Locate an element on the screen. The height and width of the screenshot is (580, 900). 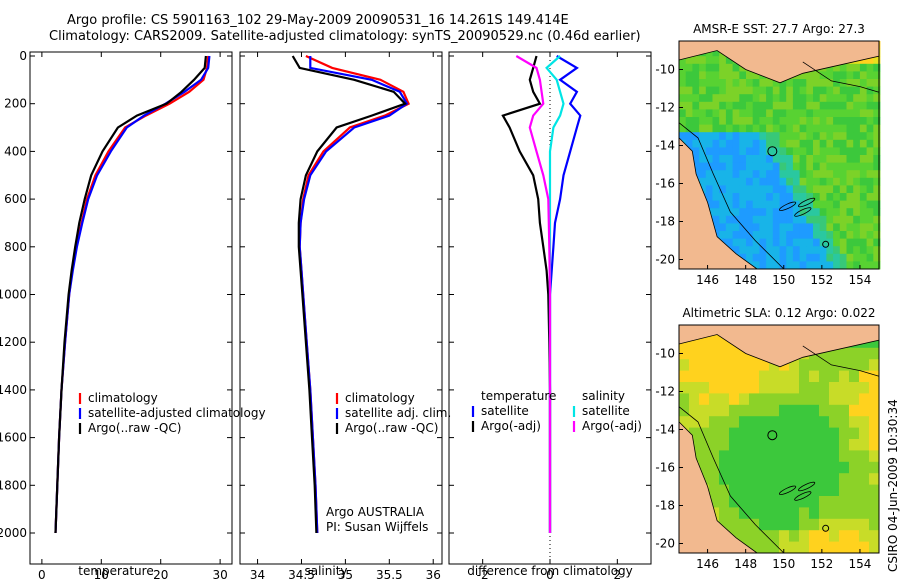
difference-xtick-label: 0 is located at coordinates (550, 574).